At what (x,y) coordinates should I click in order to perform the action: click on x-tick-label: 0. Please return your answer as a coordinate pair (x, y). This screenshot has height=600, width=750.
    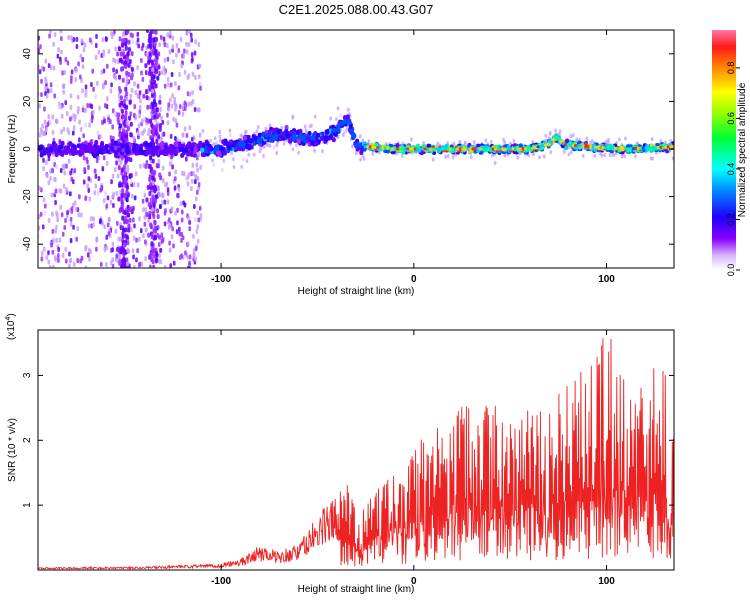
    Looking at the image, I should click on (414, 279).